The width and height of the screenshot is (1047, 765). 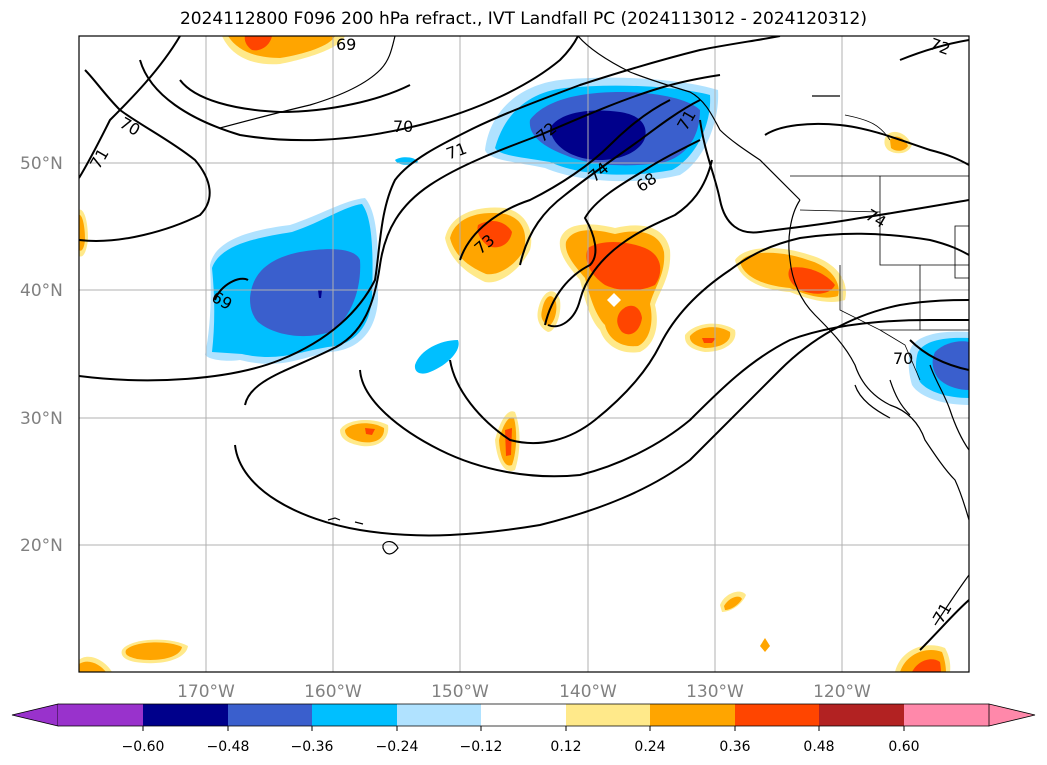 What do you see at coordinates (206, 692) in the screenshot?
I see `lon-label: 170°W` at bounding box center [206, 692].